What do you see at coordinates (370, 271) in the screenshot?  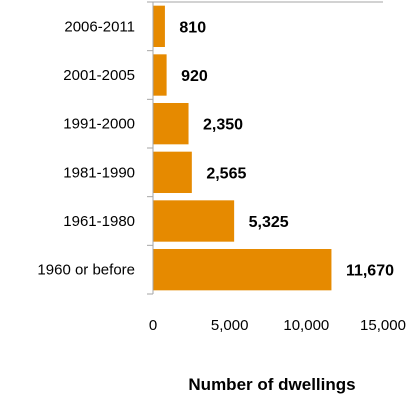 I see `data-label-5: 11,670` at bounding box center [370, 271].